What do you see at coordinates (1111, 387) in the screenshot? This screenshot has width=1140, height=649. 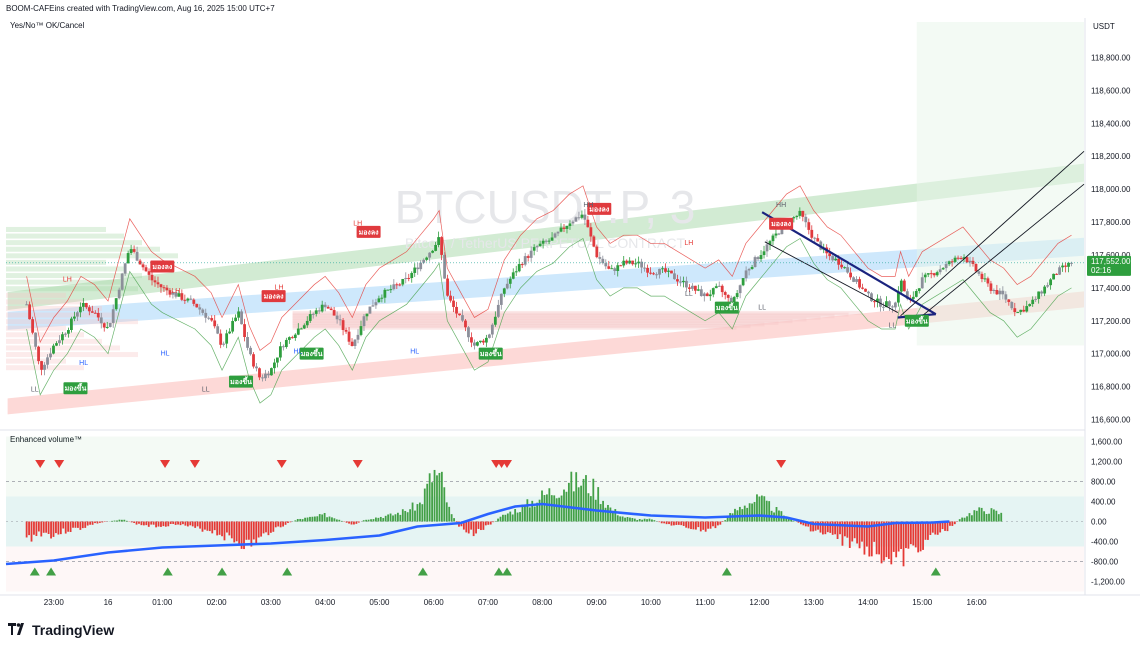 I see `price-tick-label: 116,800.00` at bounding box center [1111, 387].